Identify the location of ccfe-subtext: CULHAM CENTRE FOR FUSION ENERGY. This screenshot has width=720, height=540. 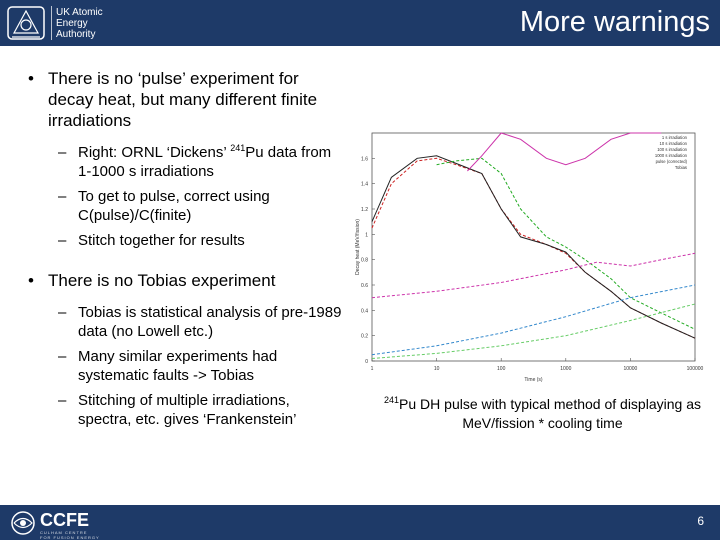
(70, 535).